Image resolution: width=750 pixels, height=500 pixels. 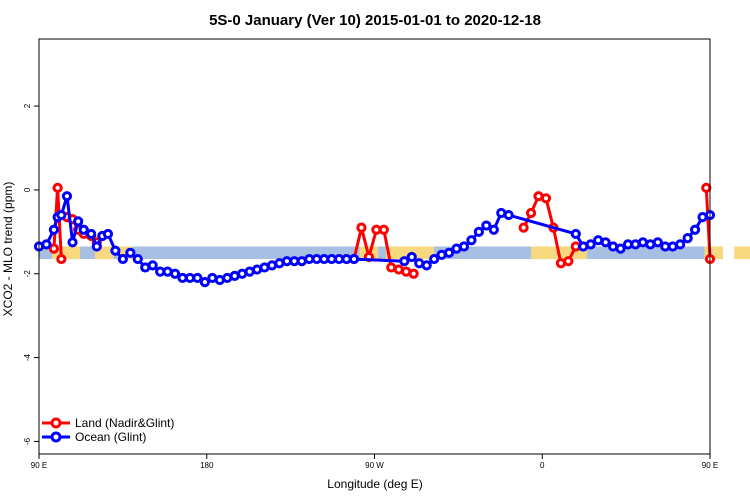 I want to click on y-tick-label: 0, so click(x=27, y=189).